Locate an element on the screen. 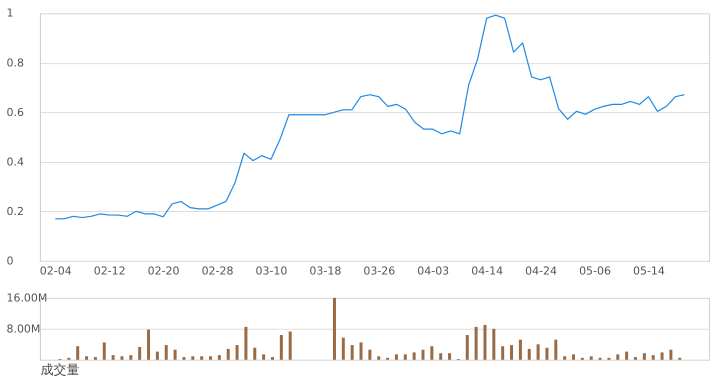 Image resolution: width=720 pixels, height=392 pixels. y-tick-label: 0.8 is located at coordinates (15, 63).